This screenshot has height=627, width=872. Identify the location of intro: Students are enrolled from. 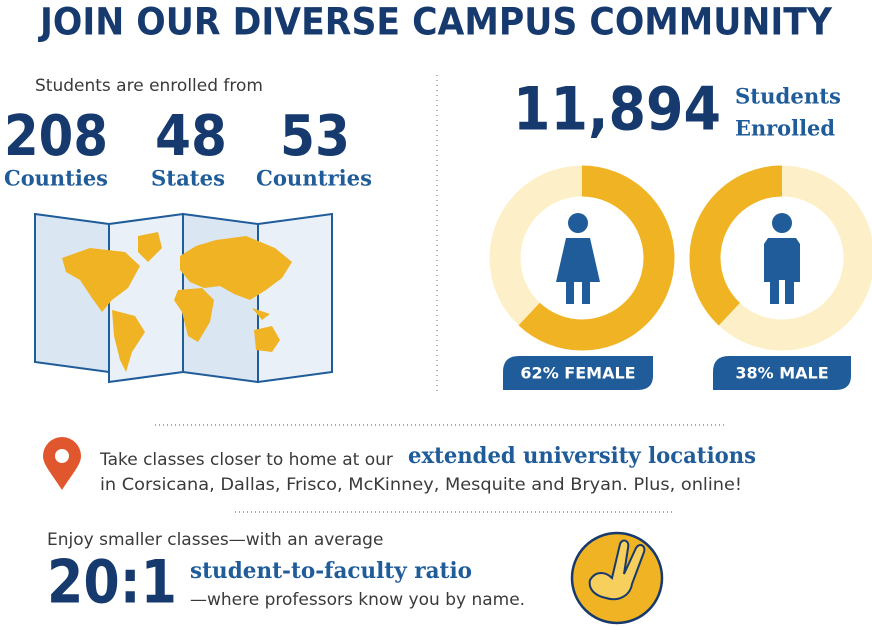
(149, 86).